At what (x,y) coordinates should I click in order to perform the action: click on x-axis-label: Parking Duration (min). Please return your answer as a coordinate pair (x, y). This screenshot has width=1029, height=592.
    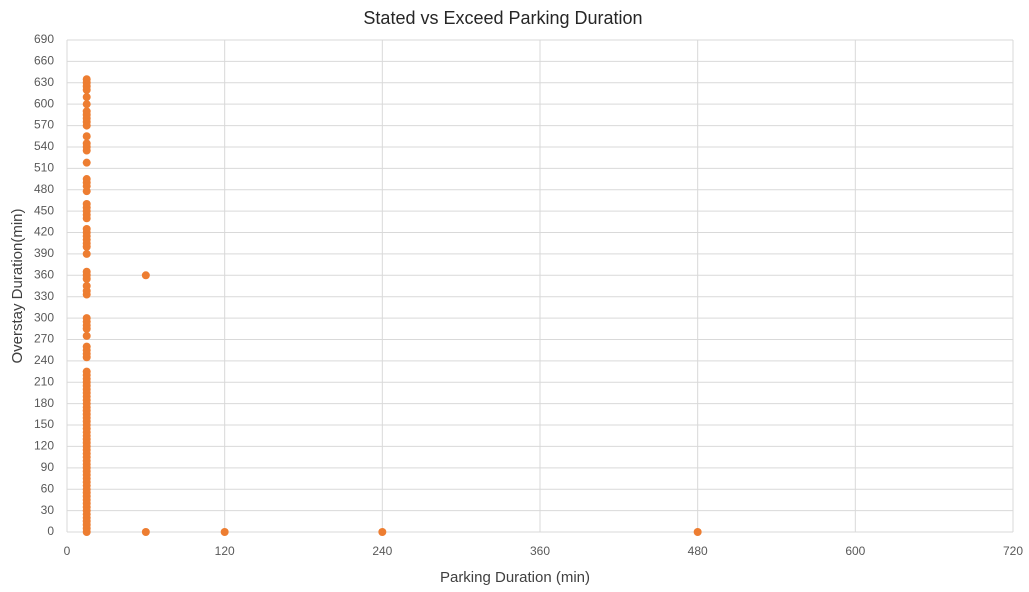
    Looking at the image, I should click on (515, 577).